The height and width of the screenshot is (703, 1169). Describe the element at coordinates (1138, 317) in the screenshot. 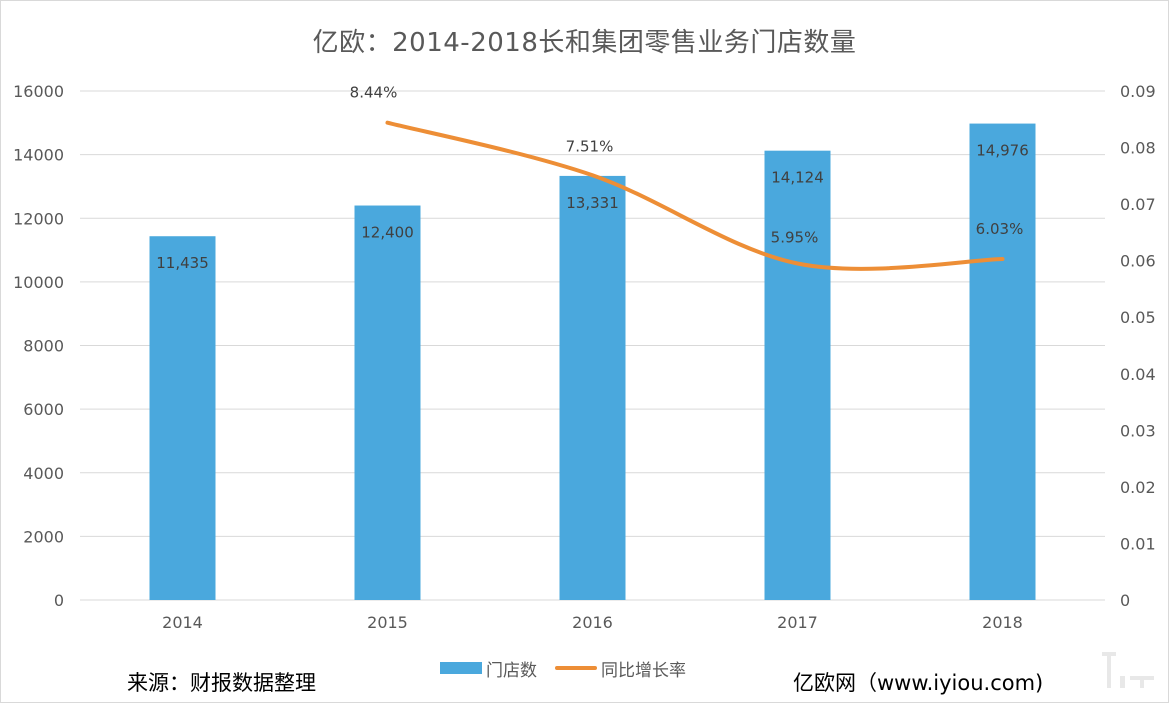

I see `y-right-tick-label: 0.05` at that location.